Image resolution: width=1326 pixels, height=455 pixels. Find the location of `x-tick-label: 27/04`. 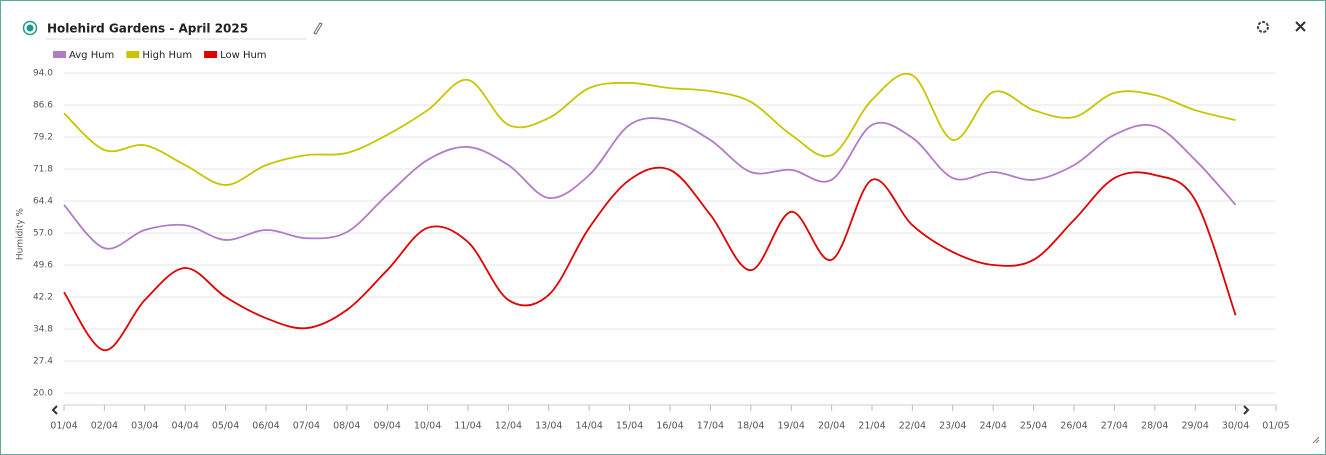

x-tick-label: 27/04 is located at coordinates (1114, 426).